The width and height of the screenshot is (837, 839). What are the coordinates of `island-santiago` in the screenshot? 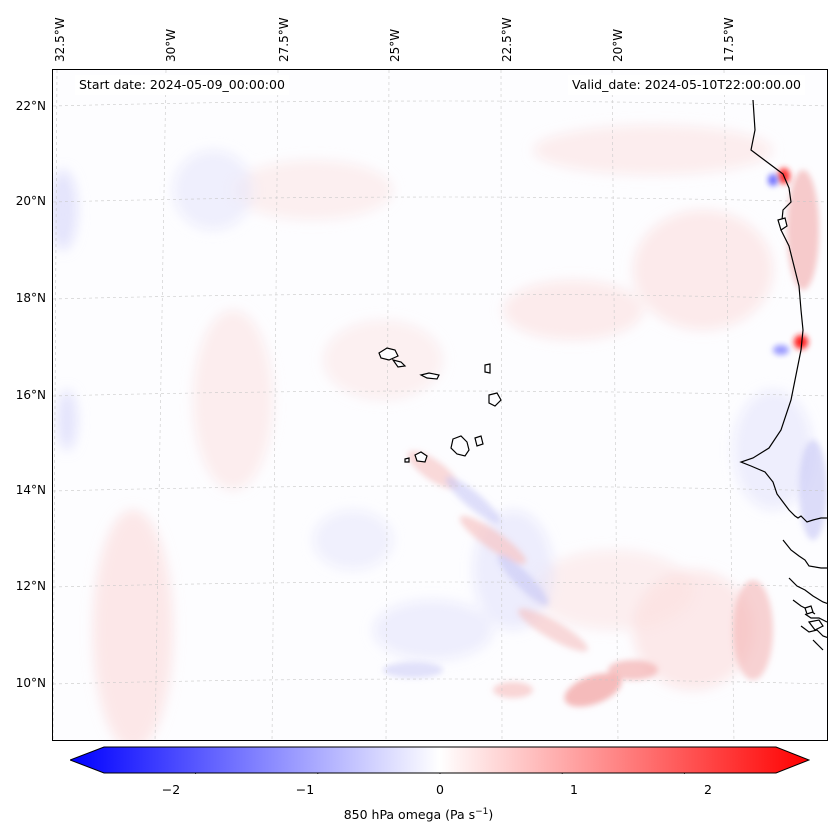 It's located at (460, 446).